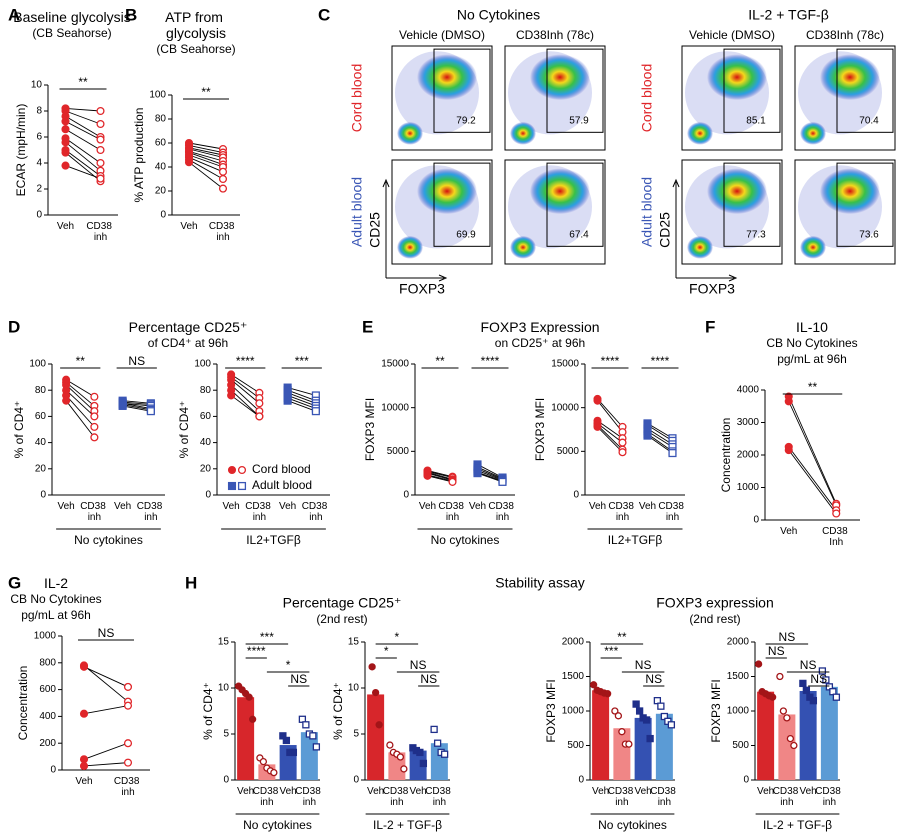 The width and height of the screenshot is (900, 834). I want to click on x-axis-label: FOXP3, so click(422, 289).